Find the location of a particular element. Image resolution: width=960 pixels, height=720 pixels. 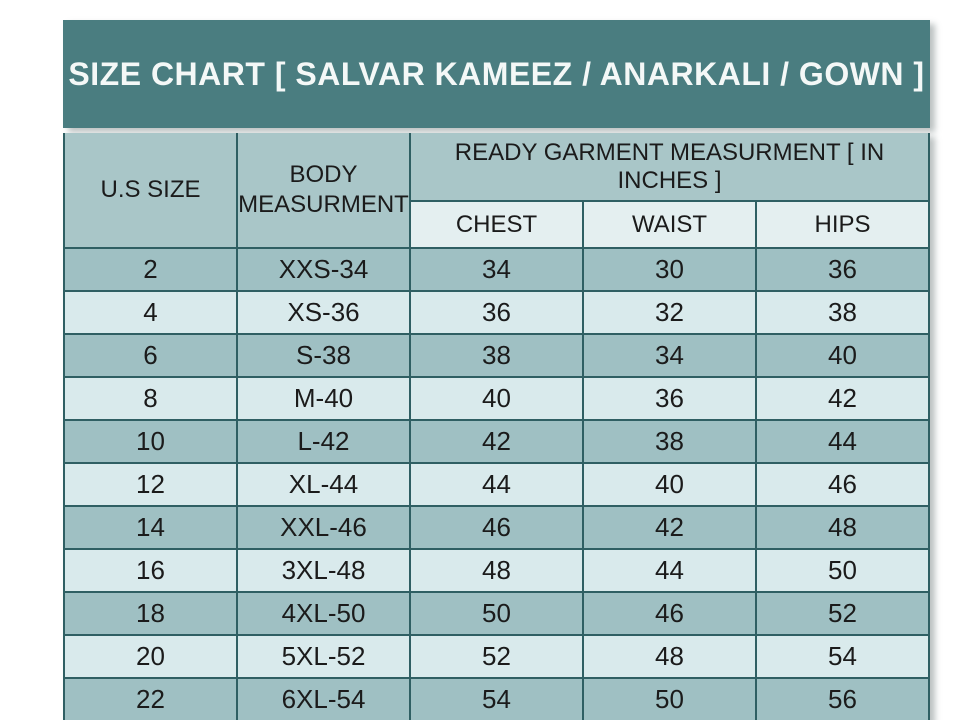

cell-us-size: 20 is located at coordinates (150, 656).